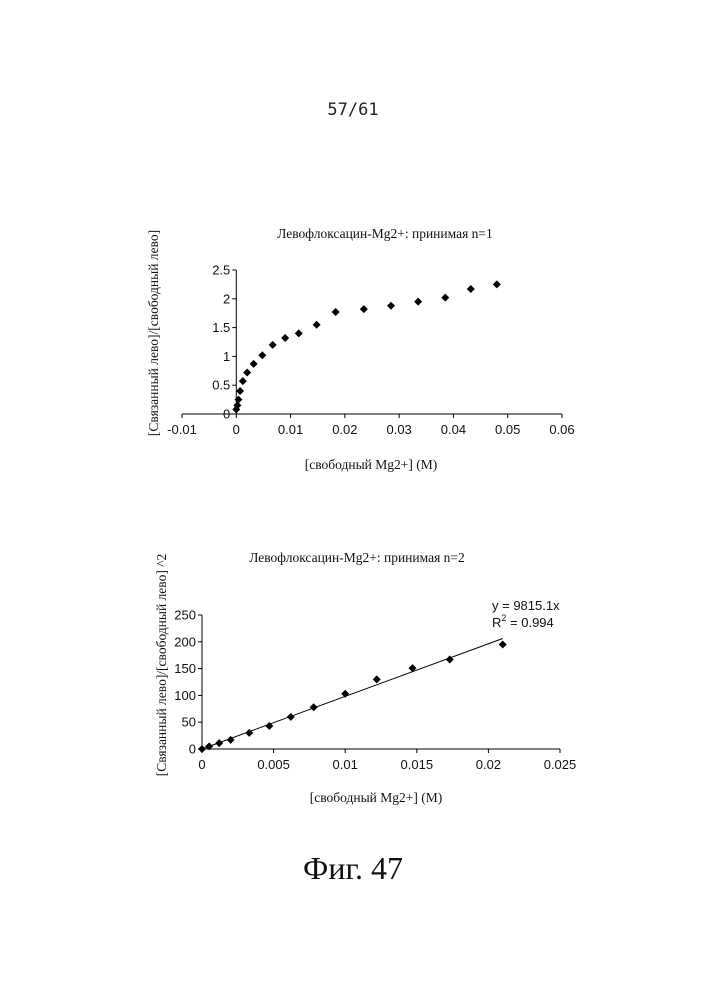 The height and width of the screenshot is (999, 706). Describe the element at coordinates (182, 429) in the screenshot. I see `x-tick-label: -0.01` at that location.